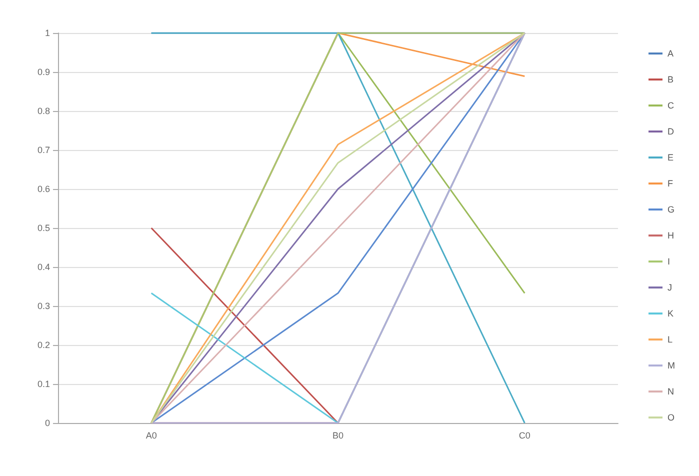 The width and height of the screenshot is (699, 476). What do you see at coordinates (151, 435) in the screenshot?
I see `x-tick-label: A0` at bounding box center [151, 435].